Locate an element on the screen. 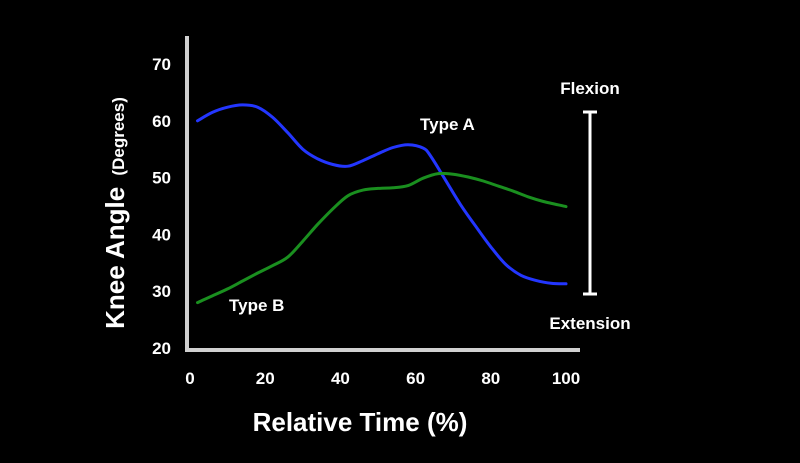 This screenshot has width=800, height=463. x-axis-title: Relative Time (%) is located at coordinates (360, 422).